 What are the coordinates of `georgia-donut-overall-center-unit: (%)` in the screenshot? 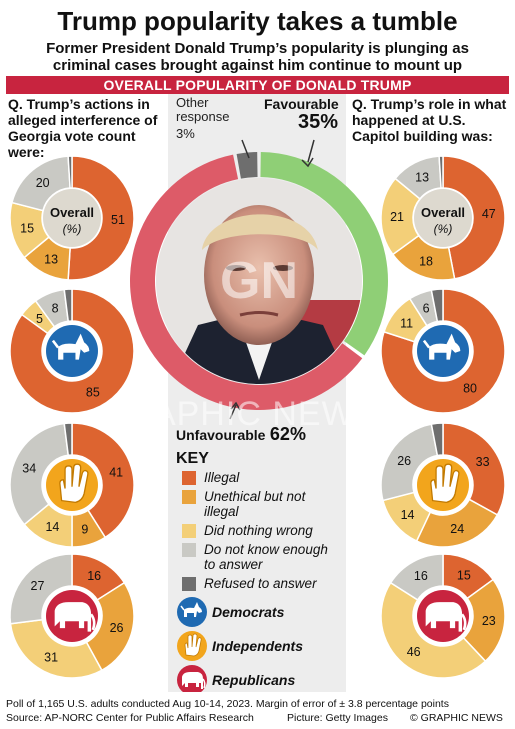 It's located at (72, 229).